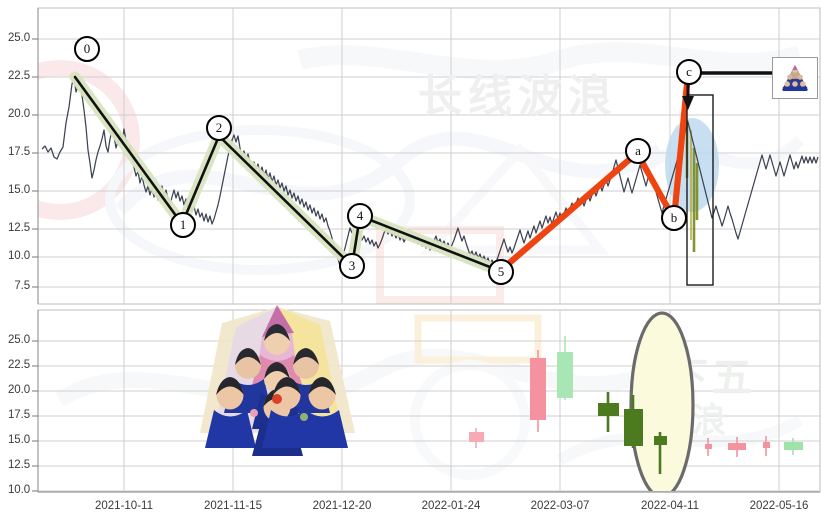 Image resolution: width=822 pixels, height=520 pixels. I want to click on ytick-top-1: 22.5, so click(19, 76).